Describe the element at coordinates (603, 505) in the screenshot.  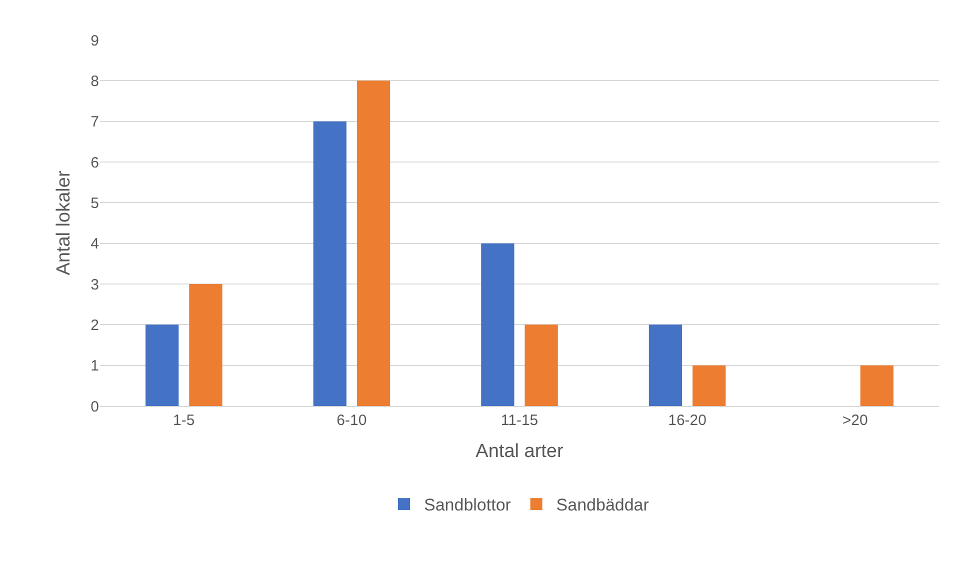
I see `legend-label: Sandbäddar` at that location.